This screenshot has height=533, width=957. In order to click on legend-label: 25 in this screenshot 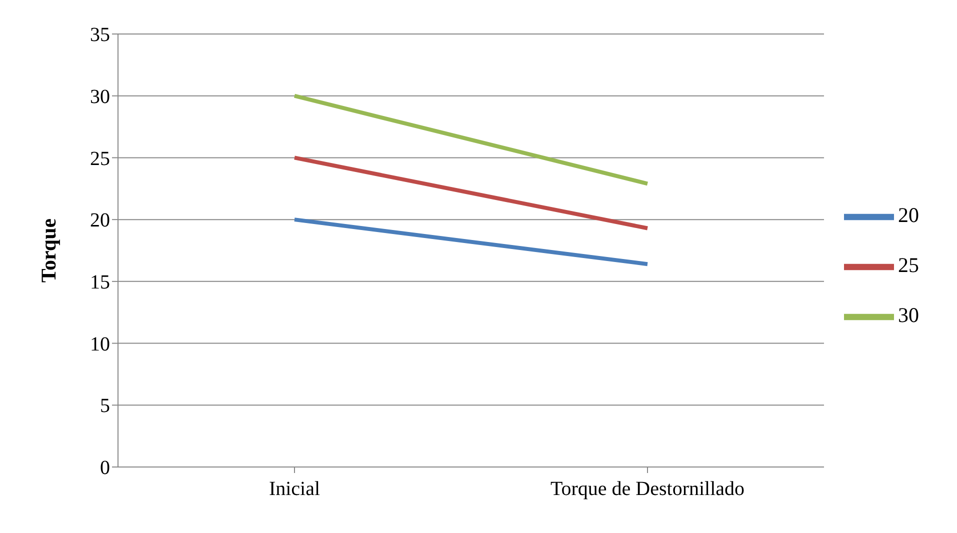, I will do `click(908, 264)`.